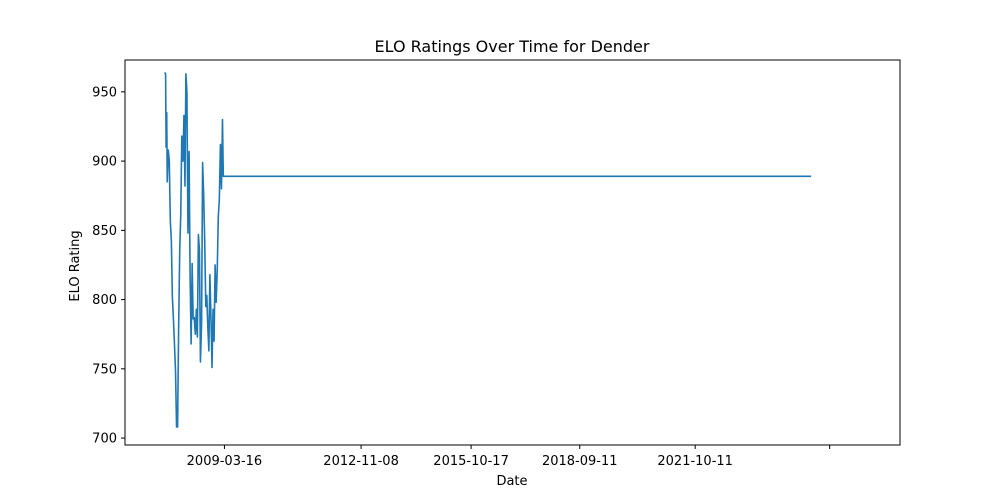  Describe the element at coordinates (104, 369) in the screenshot. I see `y-tick-label: 750` at that location.